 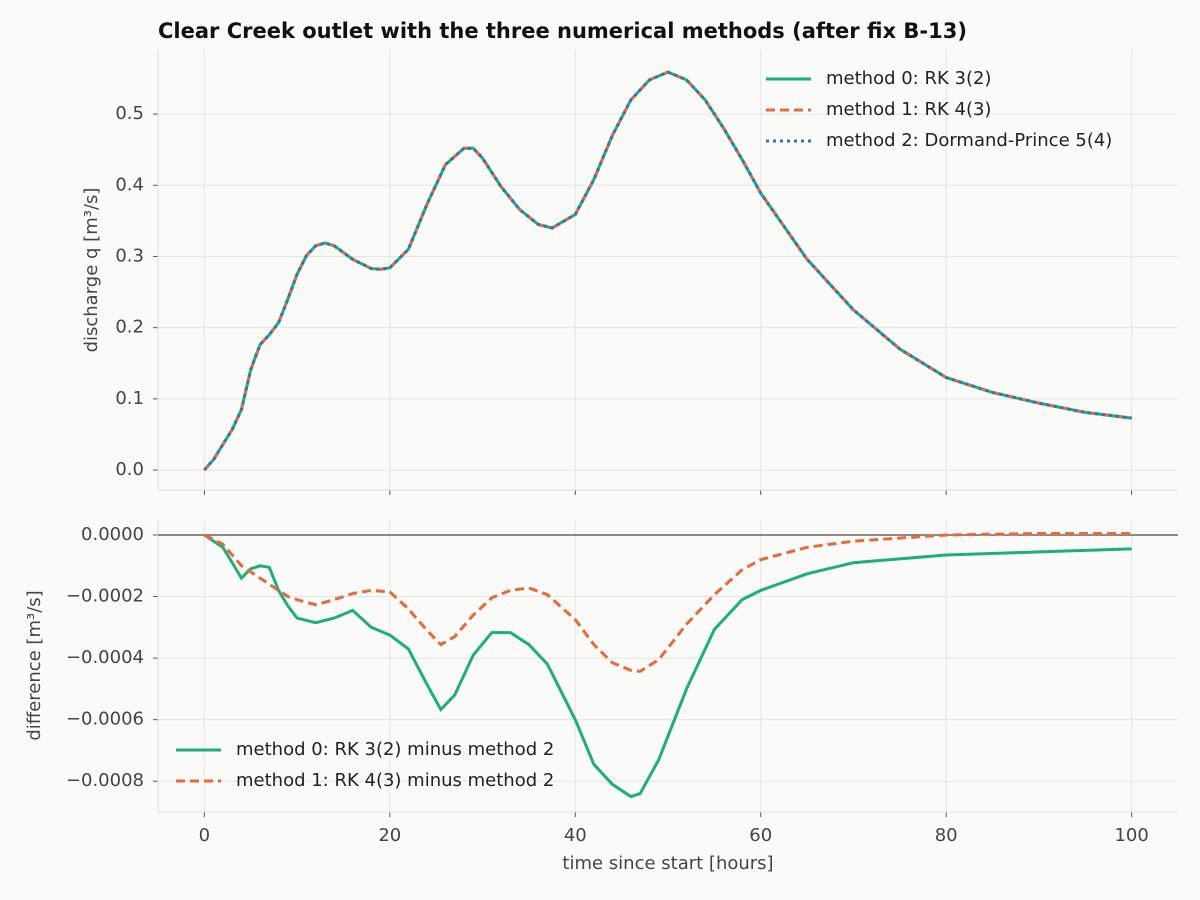 What do you see at coordinates (204, 835) in the screenshot?
I see `x-tick-label: 0` at bounding box center [204, 835].